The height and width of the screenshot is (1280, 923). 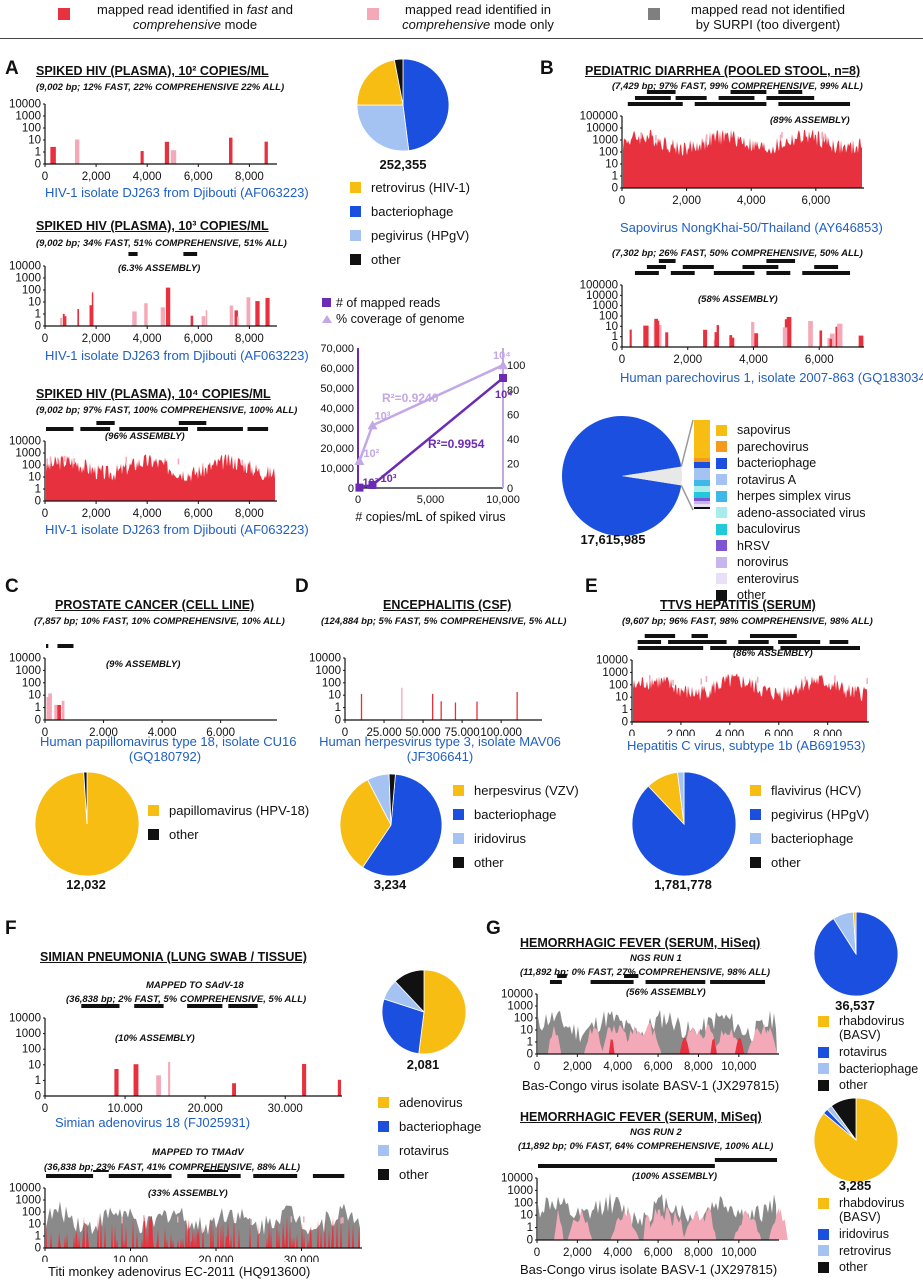 What do you see at coordinates (12, 586) in the screenshot?
I see `panel-label-c: C` at bounding box center [12, 586].